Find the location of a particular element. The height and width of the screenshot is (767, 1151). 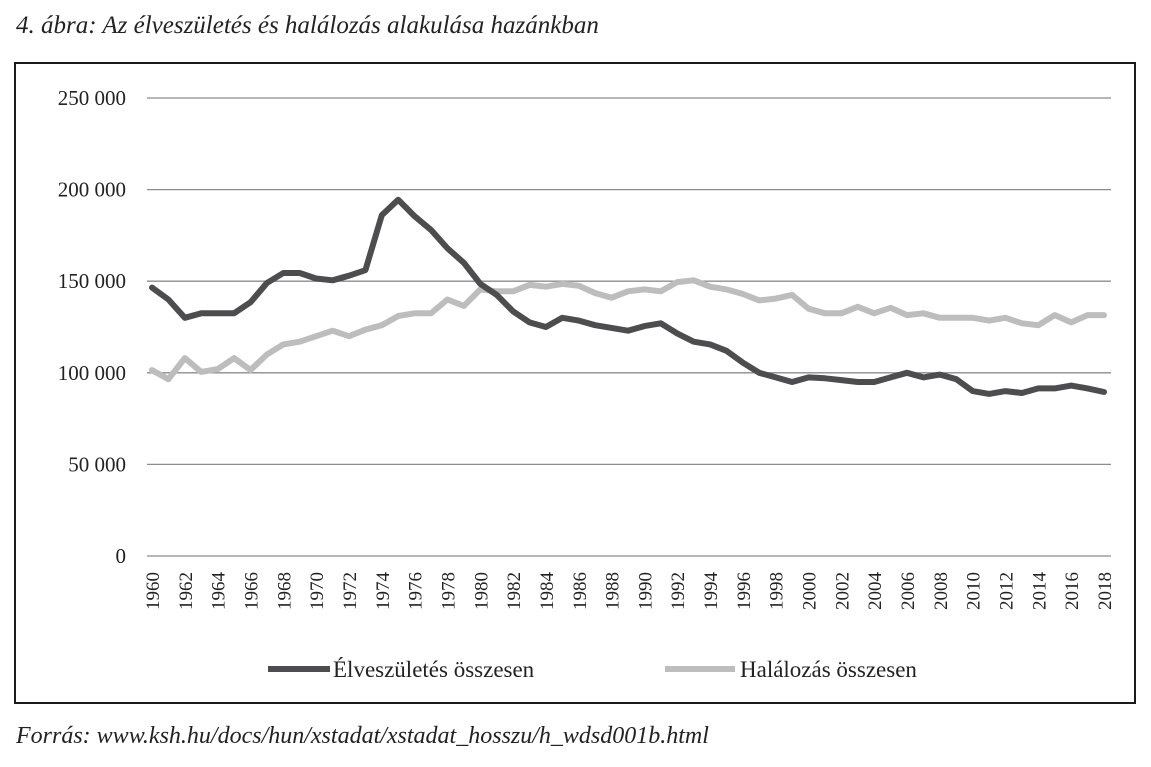

x-tick-label: 2010 is located at coordinates (974, 591).